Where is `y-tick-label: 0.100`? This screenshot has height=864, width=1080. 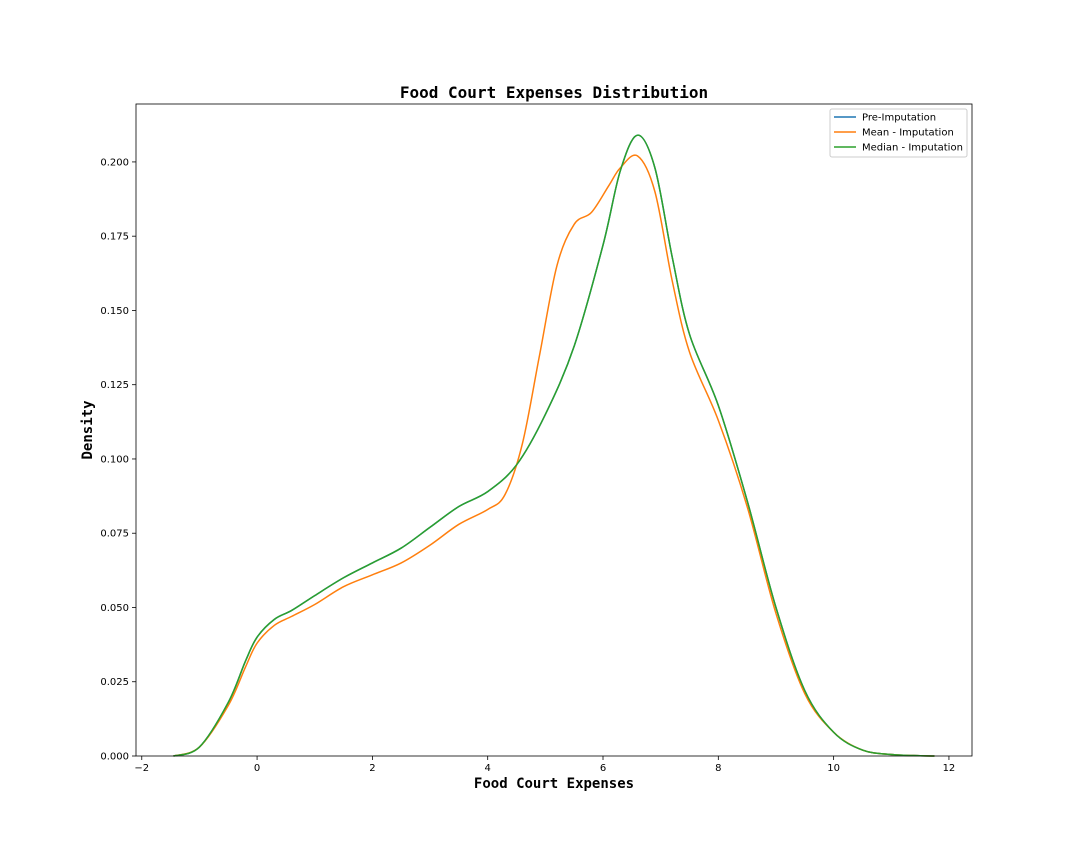 y-tick-label: 0.100 is located at coordinates (114, 459).